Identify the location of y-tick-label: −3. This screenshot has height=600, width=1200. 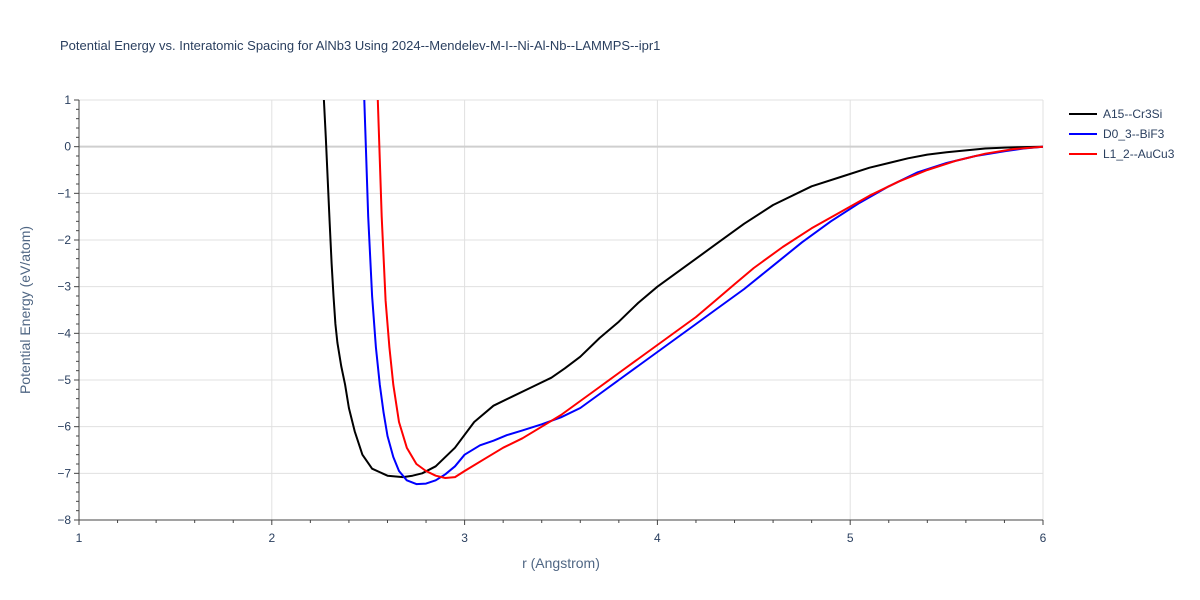
(64, 287).